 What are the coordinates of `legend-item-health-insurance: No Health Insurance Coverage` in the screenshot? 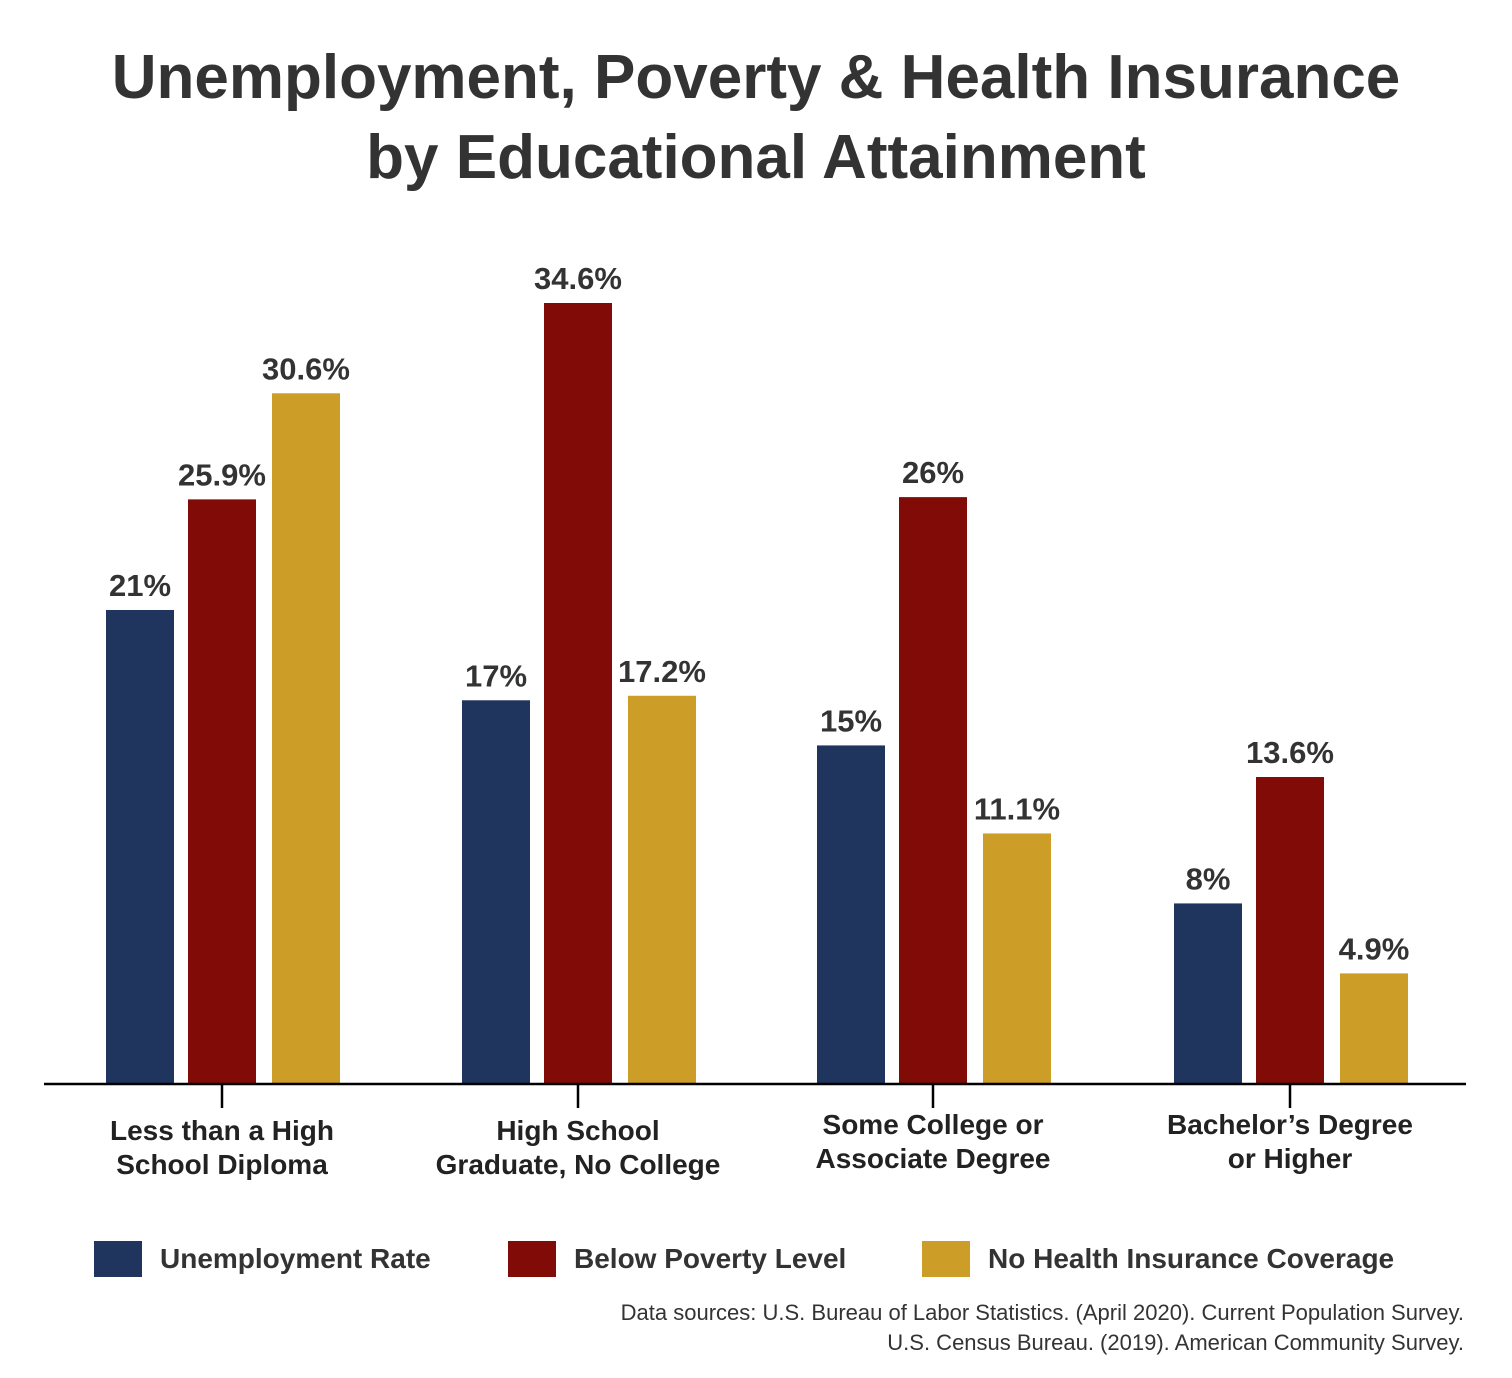 It's located at (1158, 1259).